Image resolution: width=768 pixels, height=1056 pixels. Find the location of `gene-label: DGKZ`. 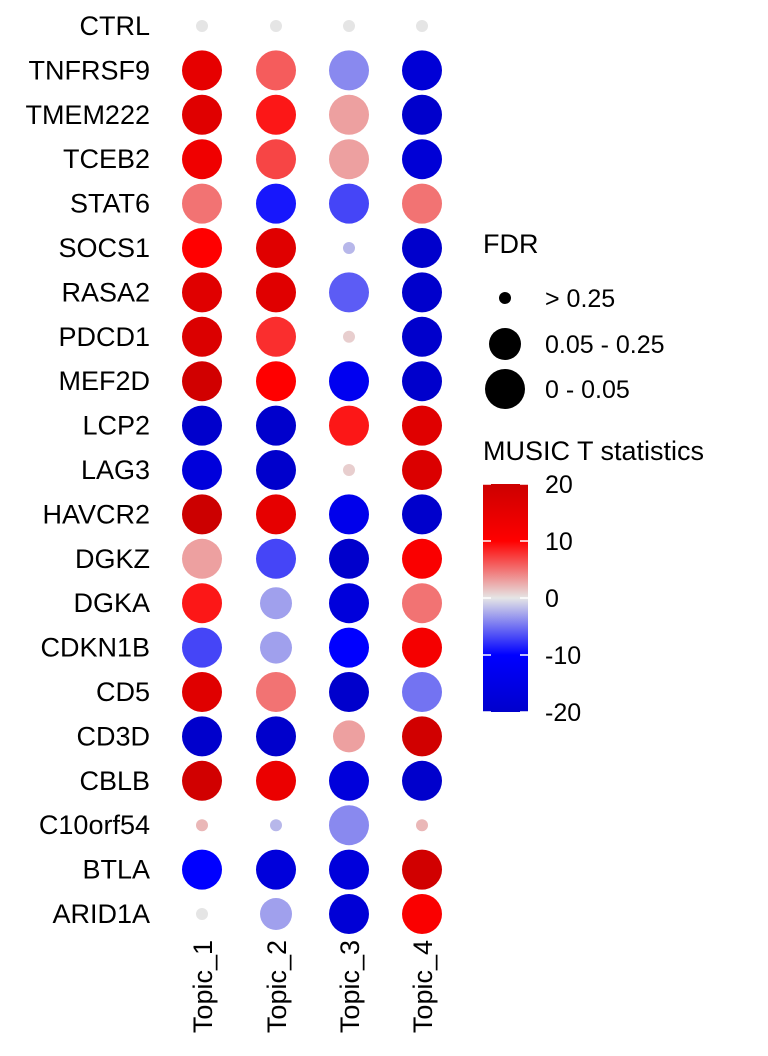

gene-label: DGKZ is located at coordinates (112, 559).